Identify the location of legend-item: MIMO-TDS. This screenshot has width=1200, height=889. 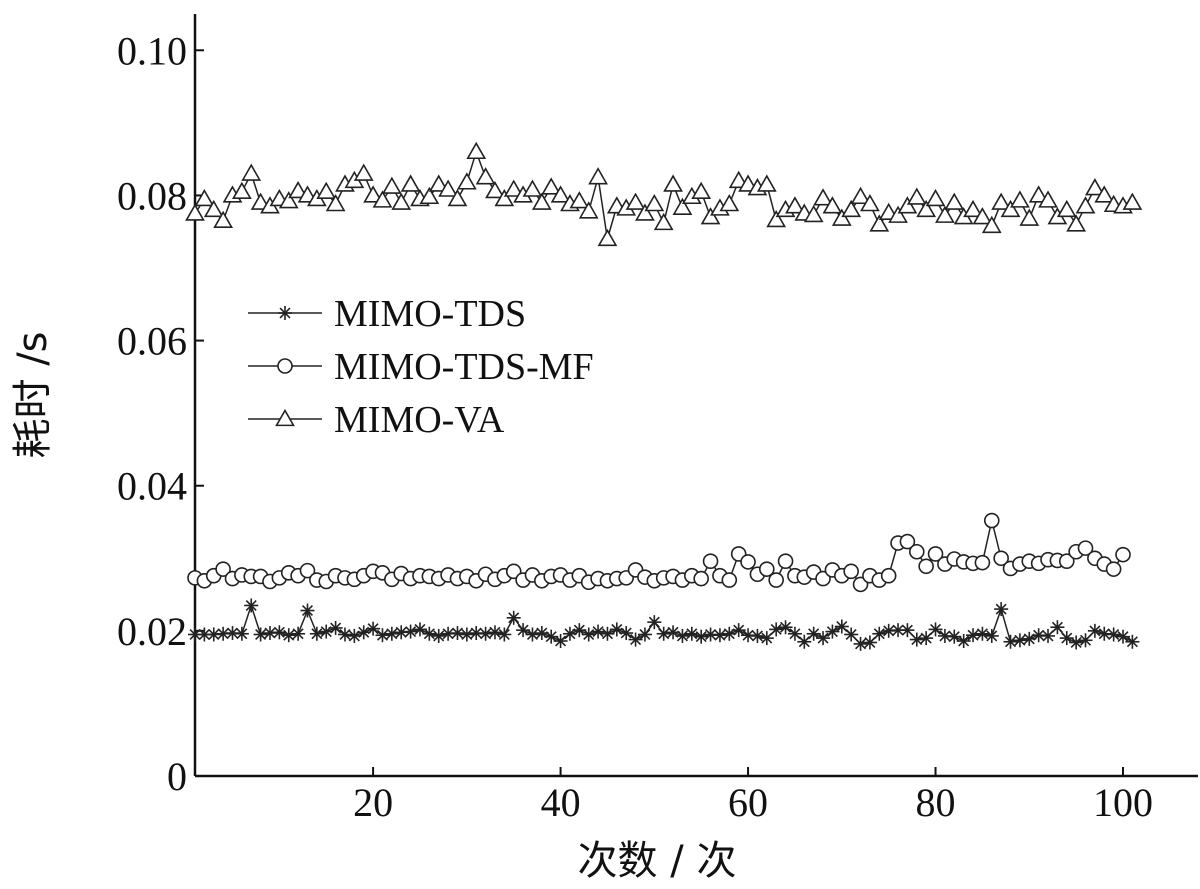
(387, 314).